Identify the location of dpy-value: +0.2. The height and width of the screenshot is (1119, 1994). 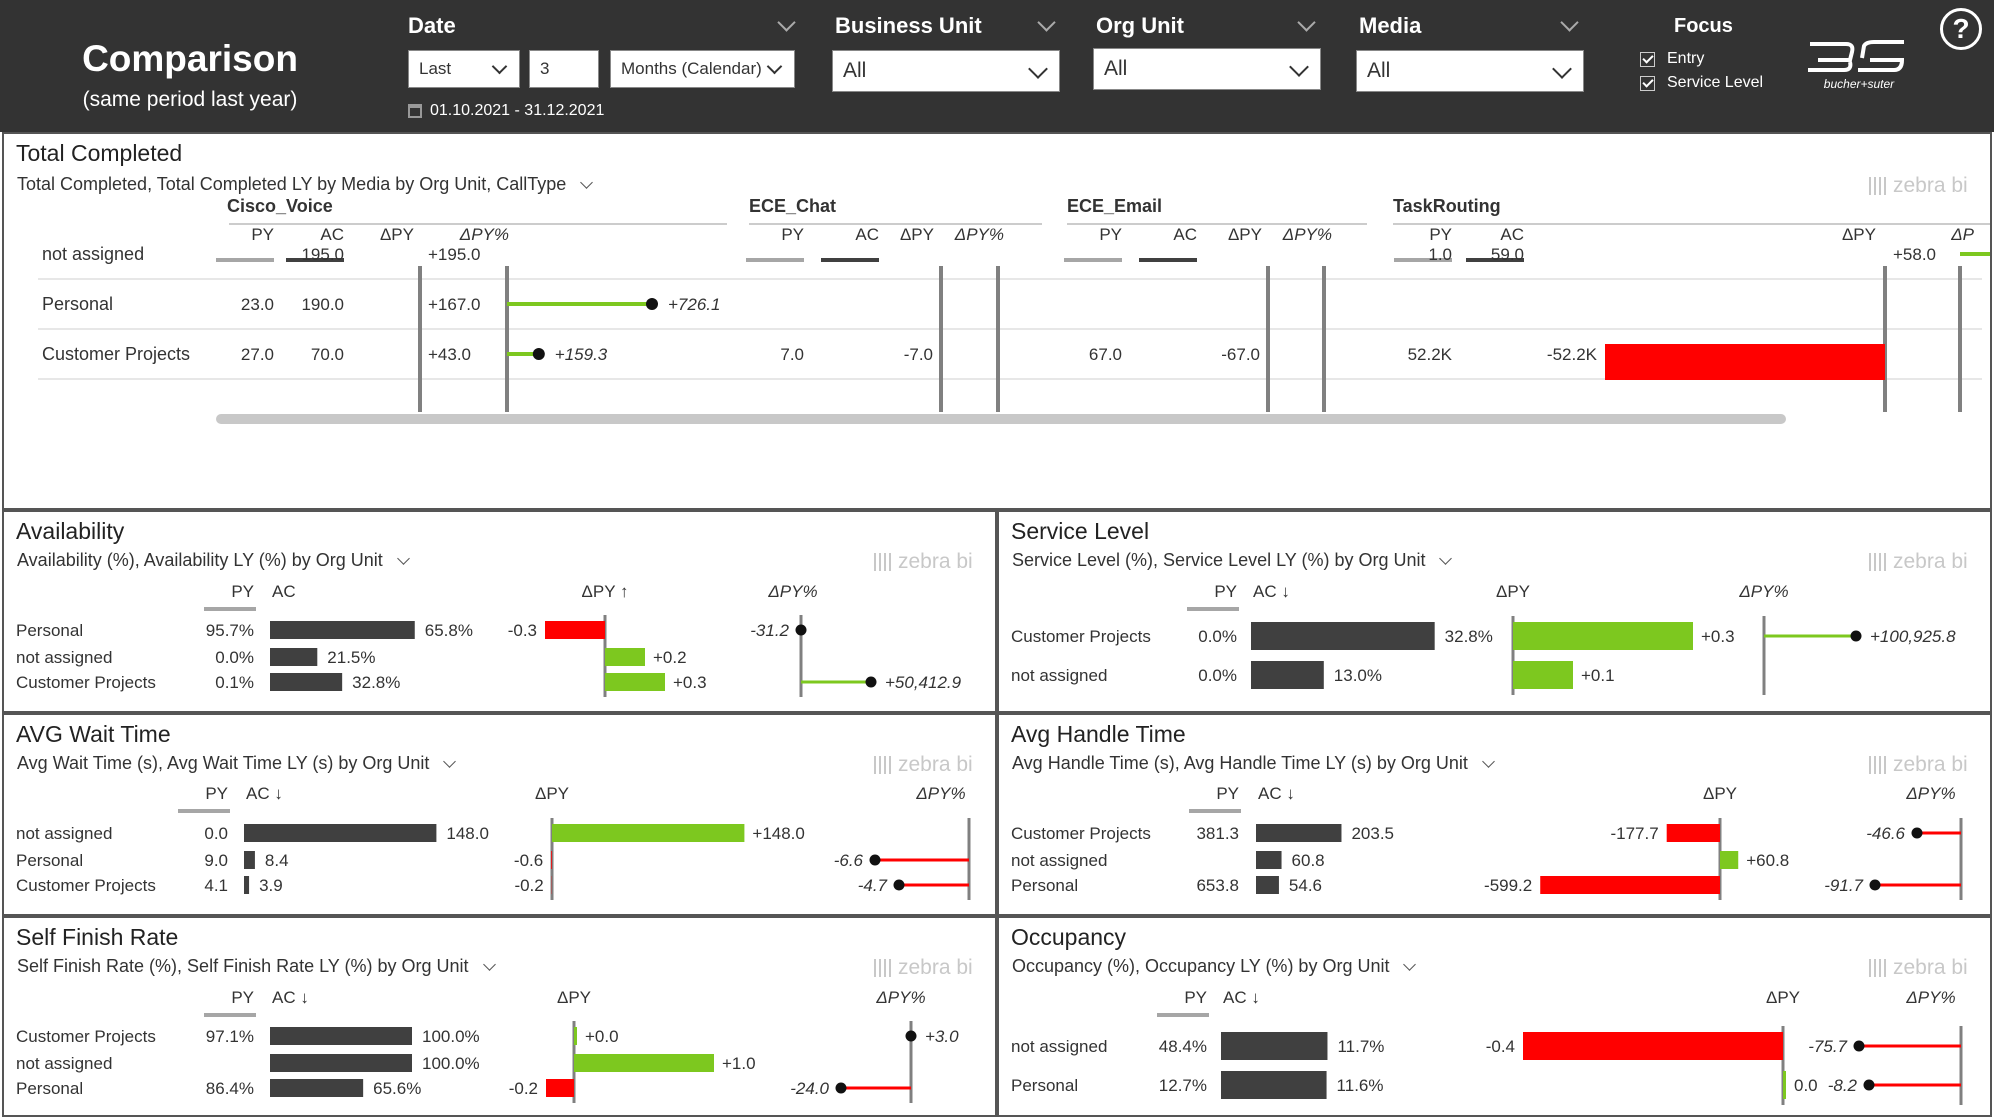
(670, 657).